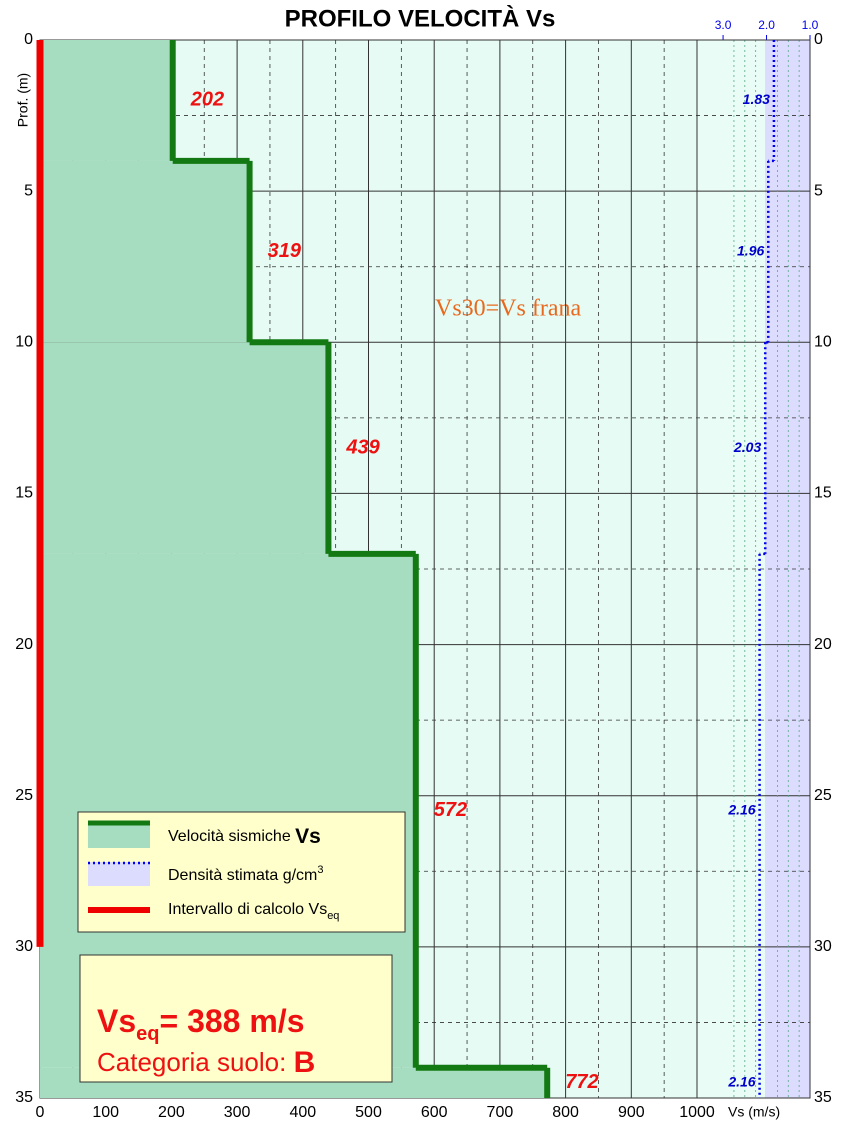 This screenshot has height=1126, width=843. I want to click on x-tick-label: 700, so click(500, 1112).